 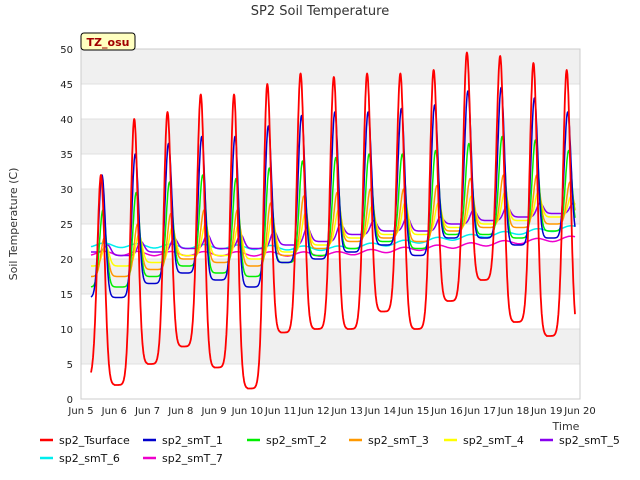 I want to click on y-axis-label: Soil Temperature (C), so click(x=13, y=224).